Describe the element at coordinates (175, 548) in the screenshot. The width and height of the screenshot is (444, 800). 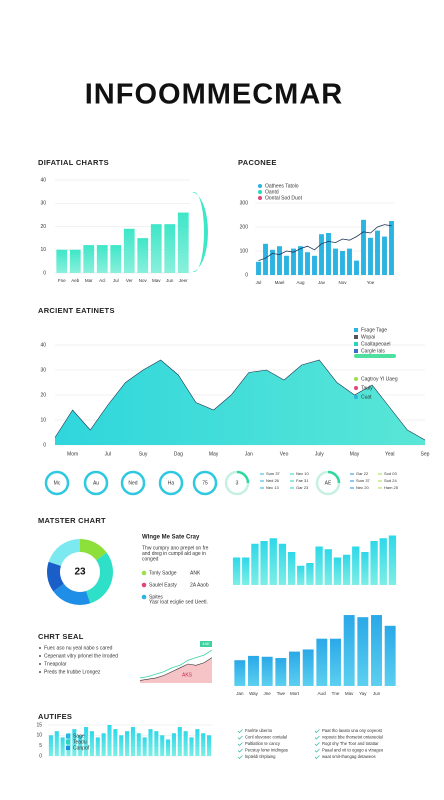
I see `text-body: Thw cumpry ano prepel on fre` at that location.